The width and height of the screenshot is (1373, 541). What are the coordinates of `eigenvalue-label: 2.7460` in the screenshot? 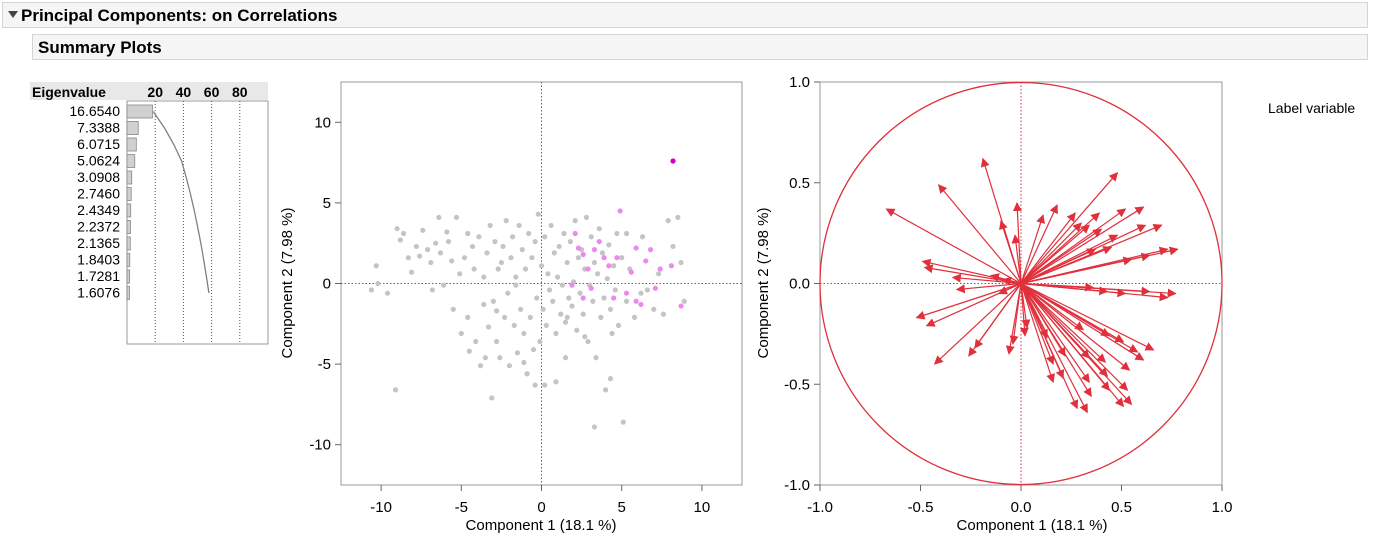 It's located at (98, 194).